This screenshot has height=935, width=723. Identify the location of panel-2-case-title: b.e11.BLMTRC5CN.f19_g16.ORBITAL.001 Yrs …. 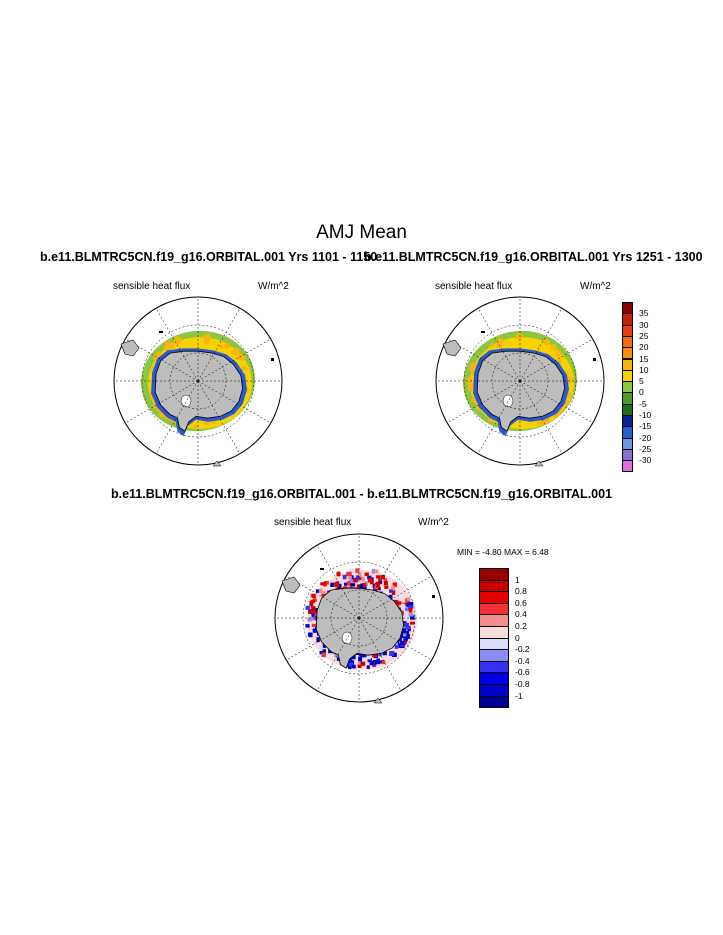
(533, 257).